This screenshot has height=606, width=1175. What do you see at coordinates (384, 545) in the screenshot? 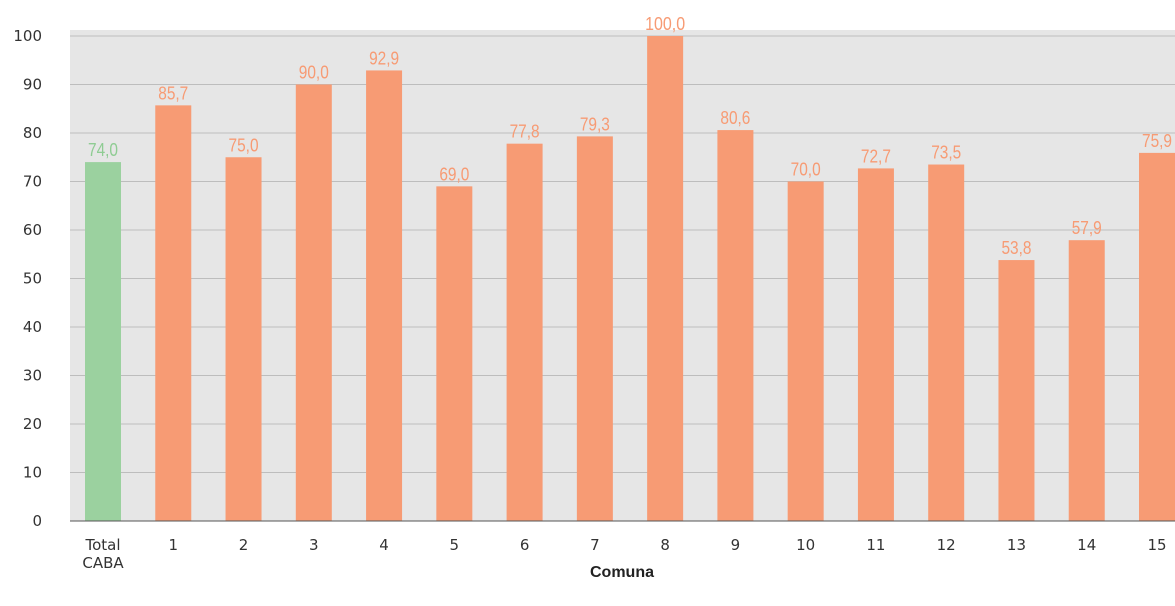
I see `x-tick-label: 4` at bounding box center [384, 545].